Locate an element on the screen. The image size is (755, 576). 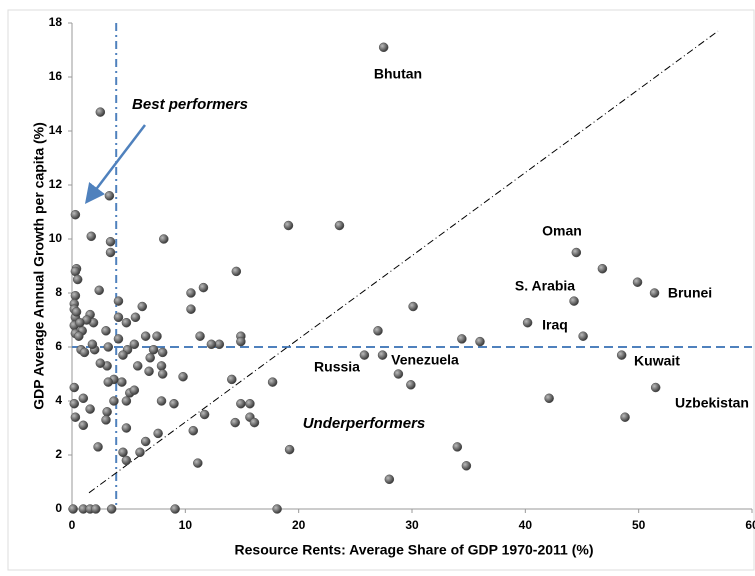
country-label: Venezuela is located at coordinates (425, 360).